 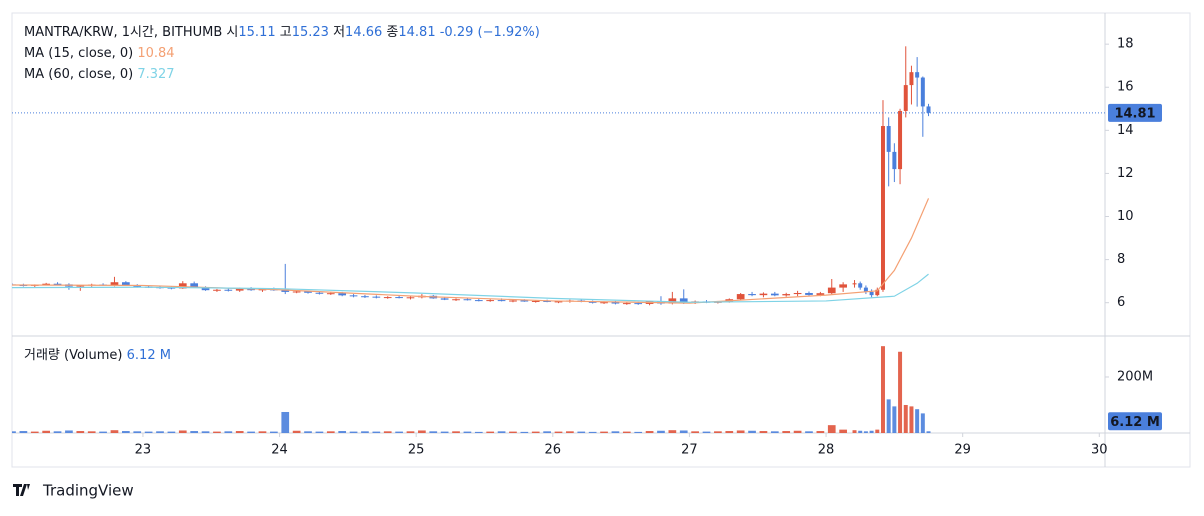 What do you see at coordinates (73, 491) in the screenshot?
I see `brand-logo: TradingView` at bounding box center [73, 491].